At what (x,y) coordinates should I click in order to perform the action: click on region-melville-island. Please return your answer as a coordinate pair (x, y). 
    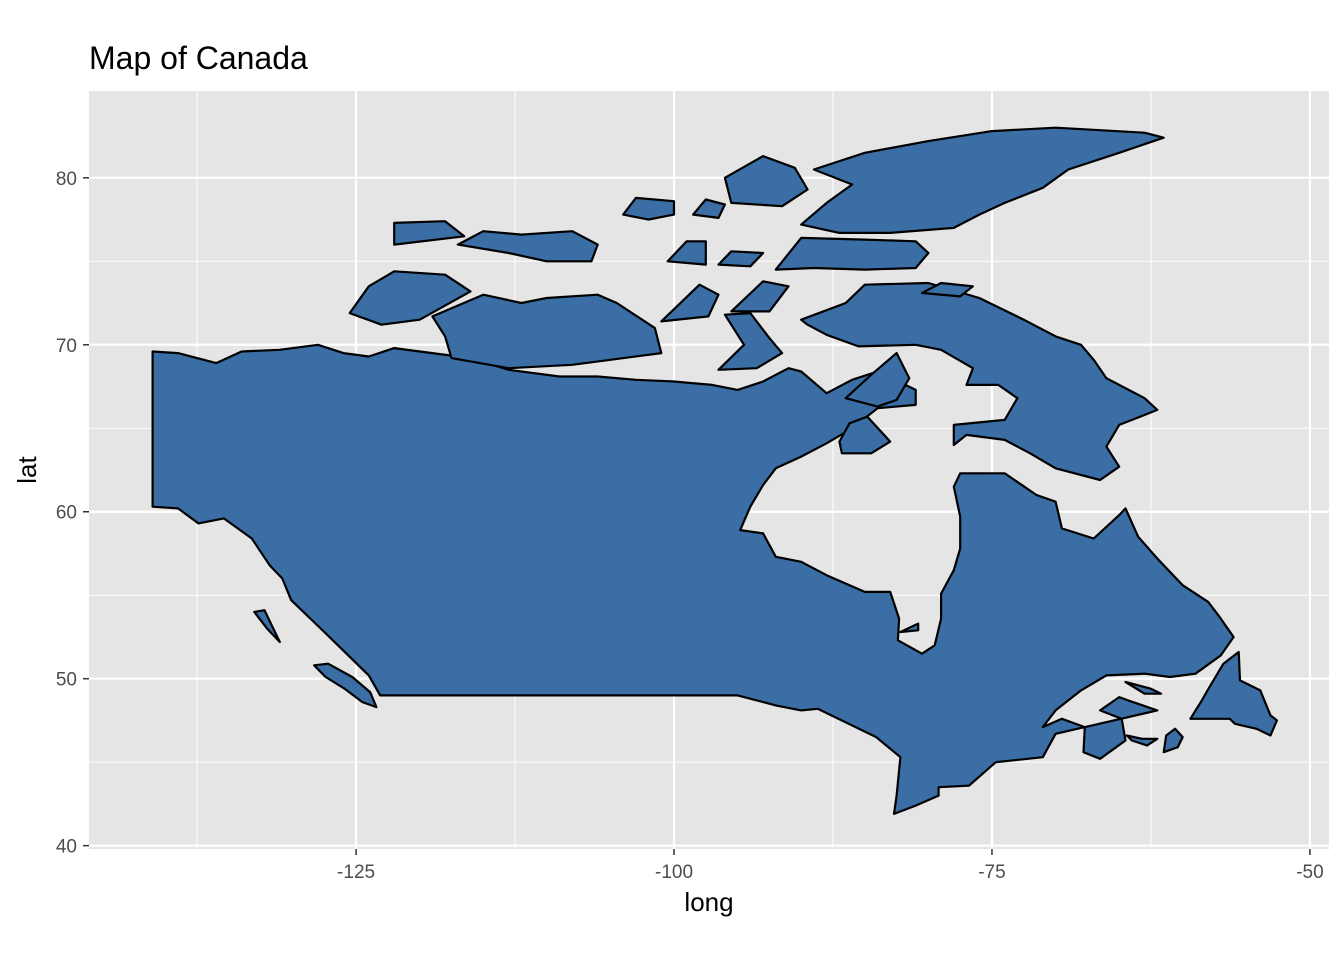
    Looking at the image, I should click on (527, 246).